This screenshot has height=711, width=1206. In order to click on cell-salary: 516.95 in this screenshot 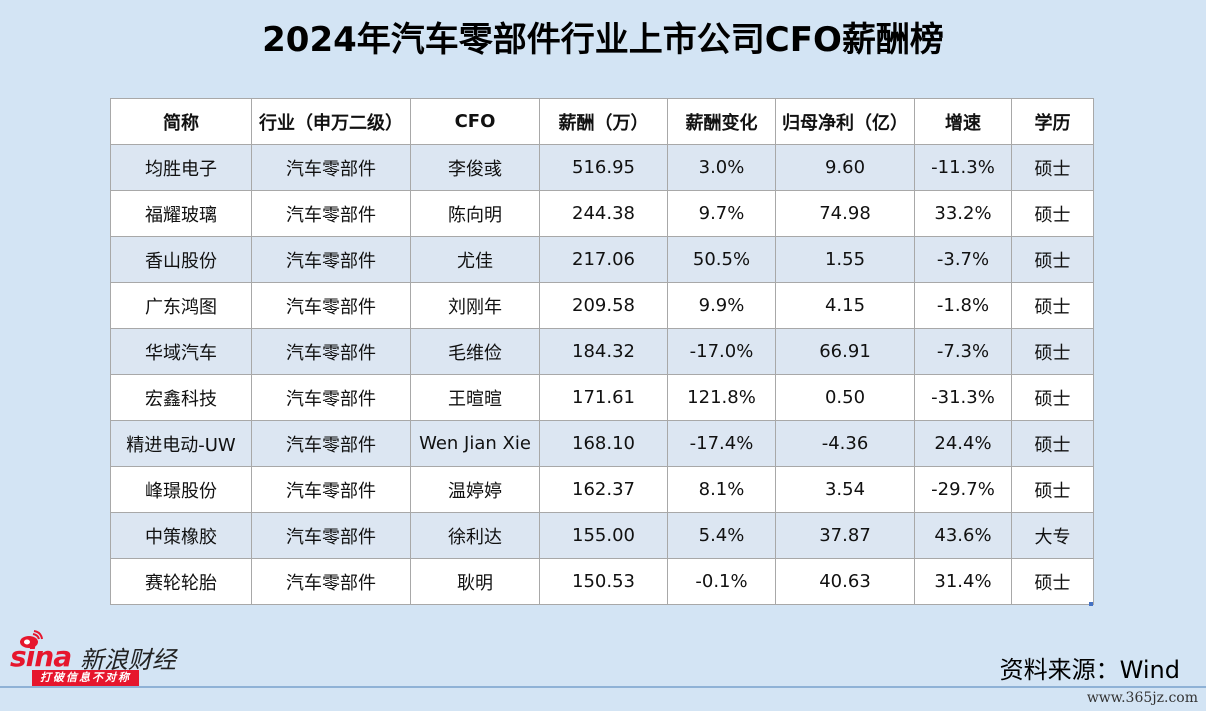, I will do `click(603, 167)`.